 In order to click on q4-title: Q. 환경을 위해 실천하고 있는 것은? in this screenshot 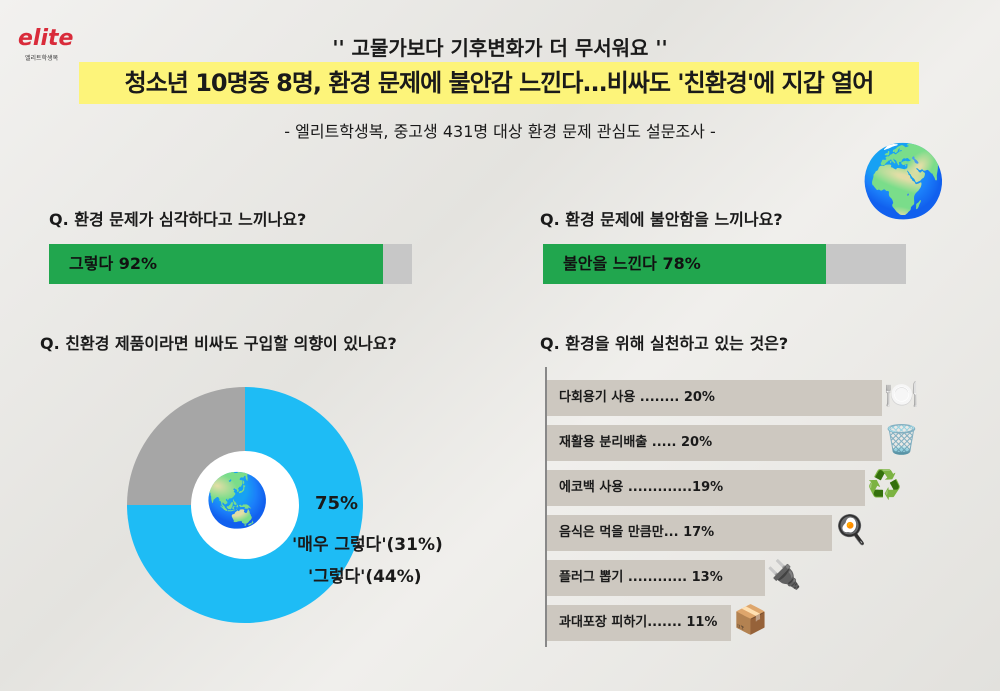, I will do `click(664, 343)`.